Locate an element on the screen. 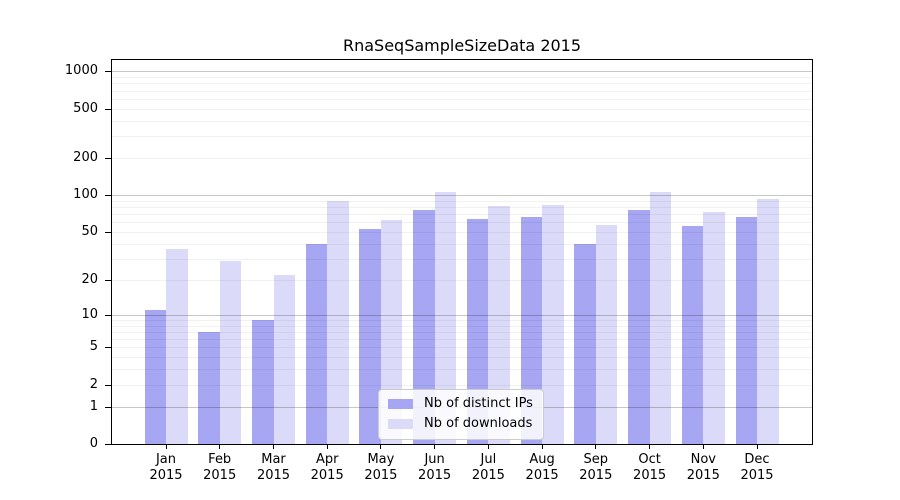 The height and width of the screenshot is (500, 900). ytick-label-5: 5 is located at coordinates (93, 347).